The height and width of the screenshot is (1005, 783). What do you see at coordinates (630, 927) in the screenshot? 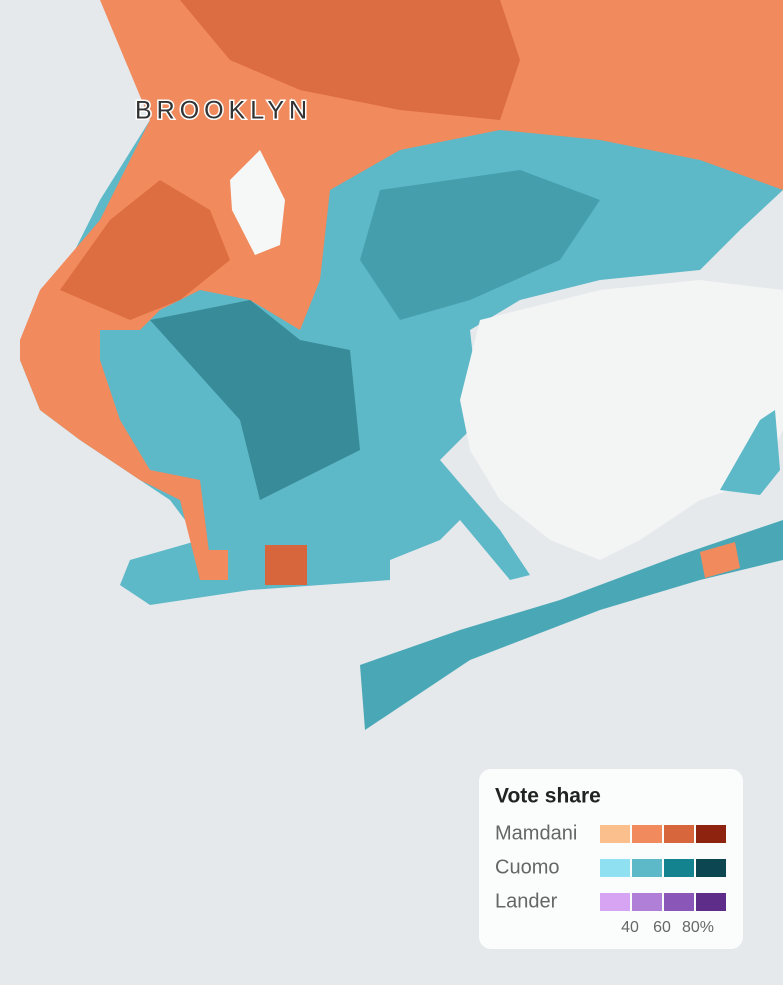
I see `legend-tick: 40` at bounding box center [630, 927].